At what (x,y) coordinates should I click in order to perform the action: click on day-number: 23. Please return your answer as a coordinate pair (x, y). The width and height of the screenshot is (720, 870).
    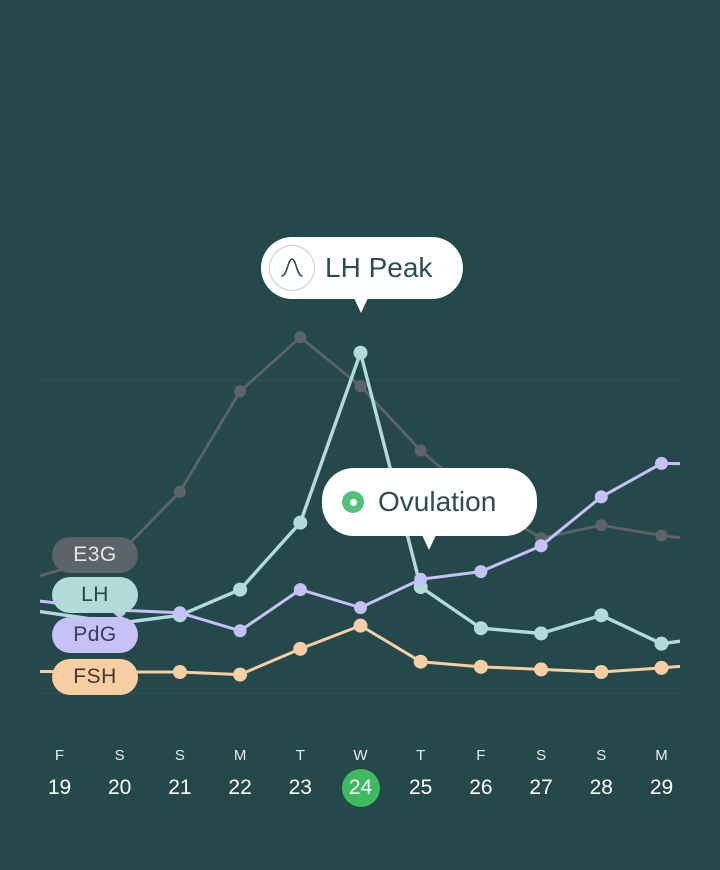
    Looking at the image, I should click on (300, 787).